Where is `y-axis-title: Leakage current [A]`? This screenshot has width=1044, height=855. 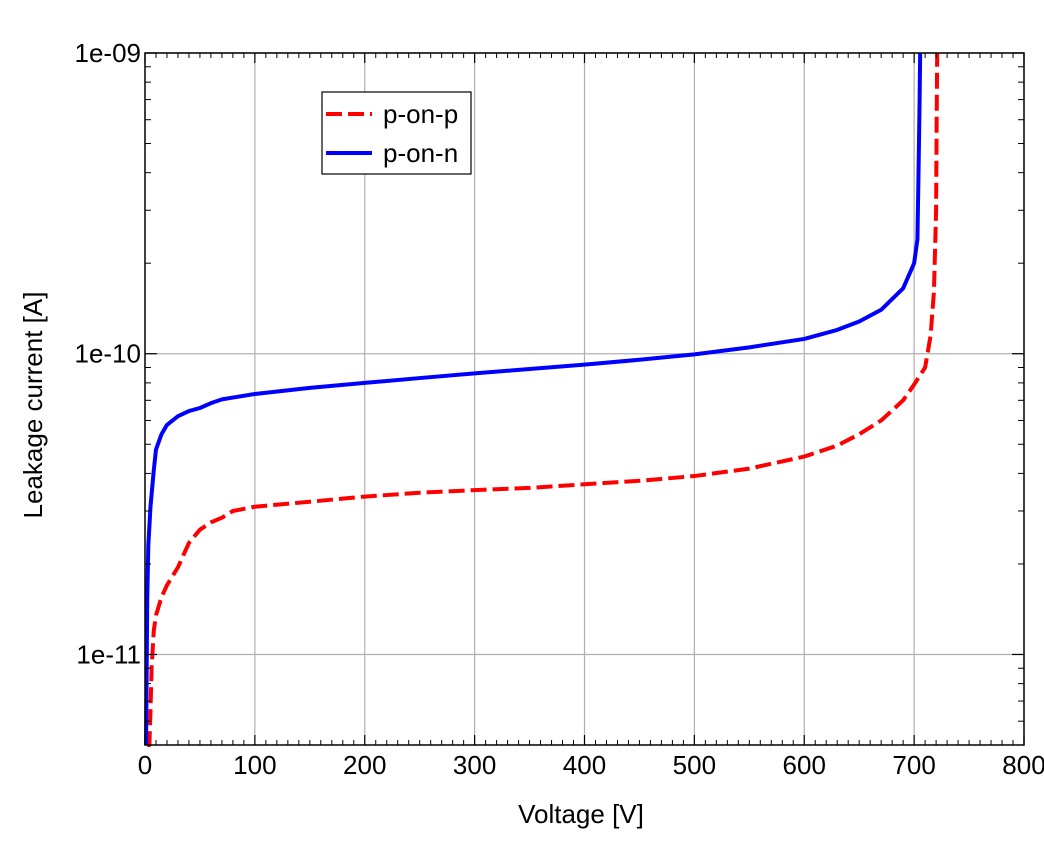
y-axis-title: Leakage current [A] is located at coordinates (33, 405).